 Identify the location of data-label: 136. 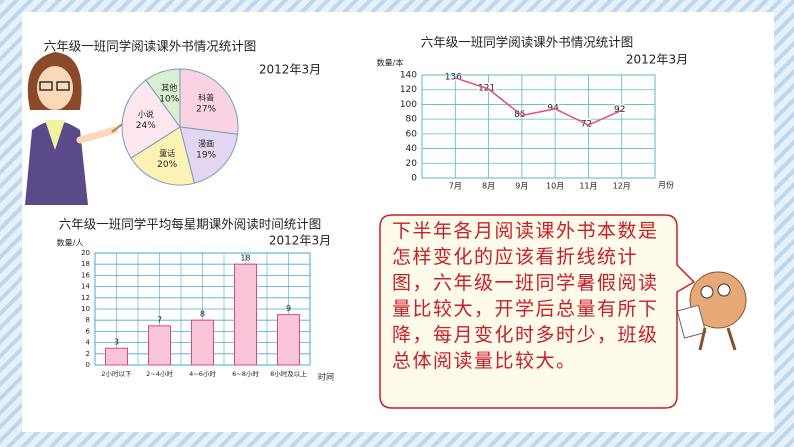
(453, 77).